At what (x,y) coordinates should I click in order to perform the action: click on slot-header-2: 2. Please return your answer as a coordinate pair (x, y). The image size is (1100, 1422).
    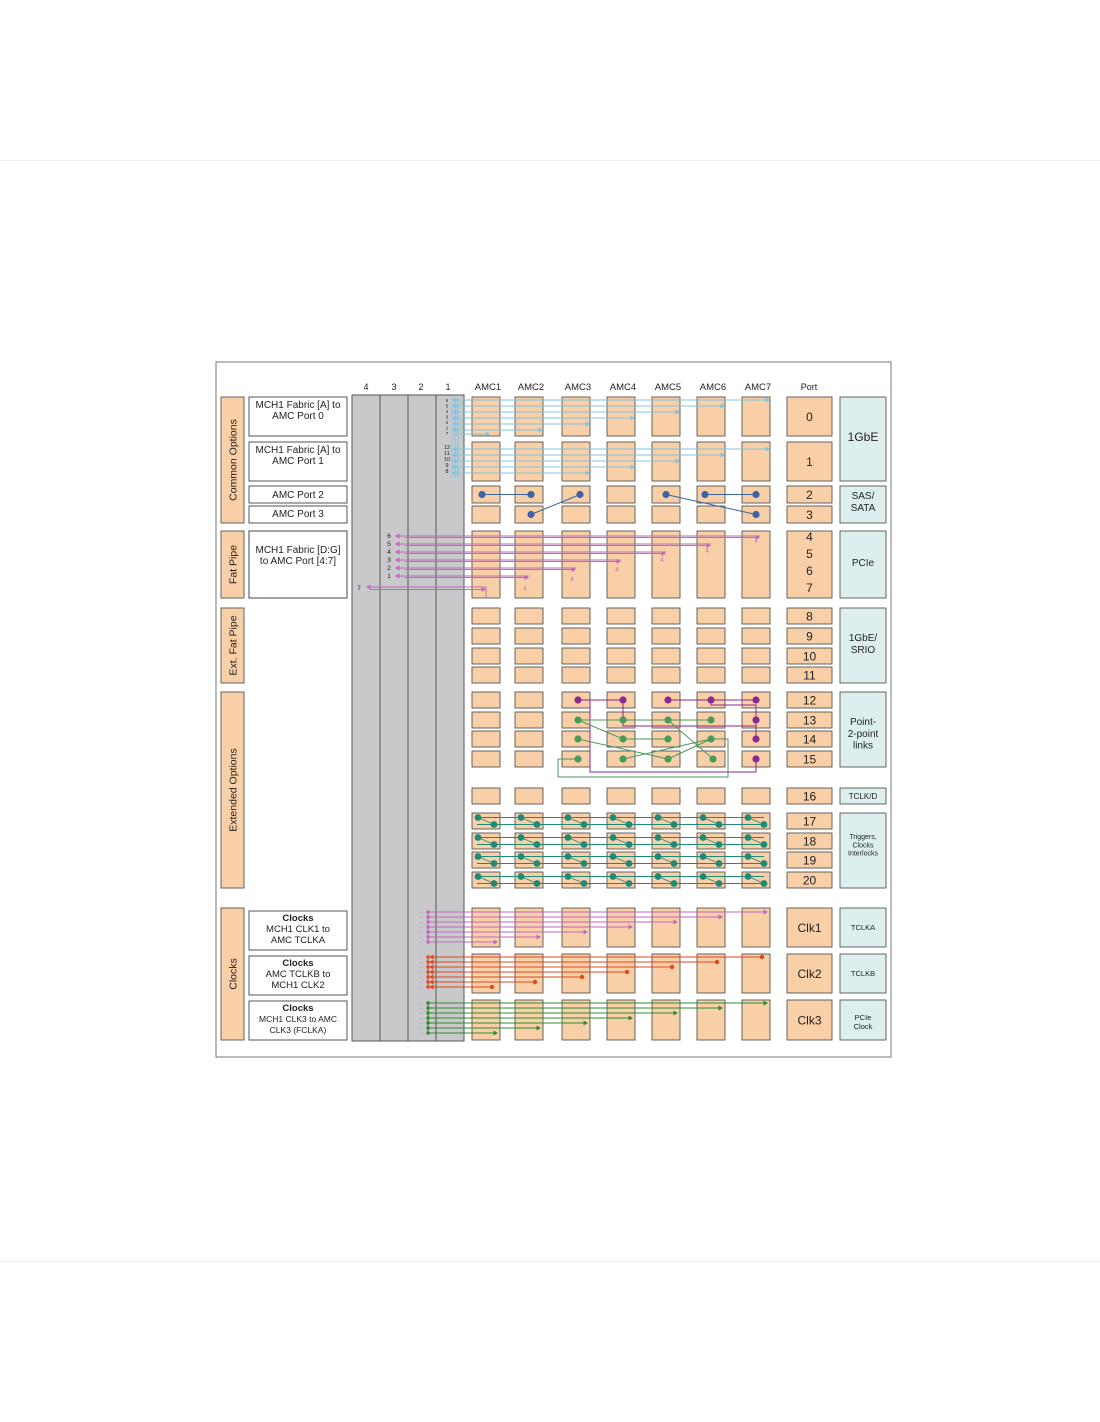
    Looking at the image, I should click on (420, 387).